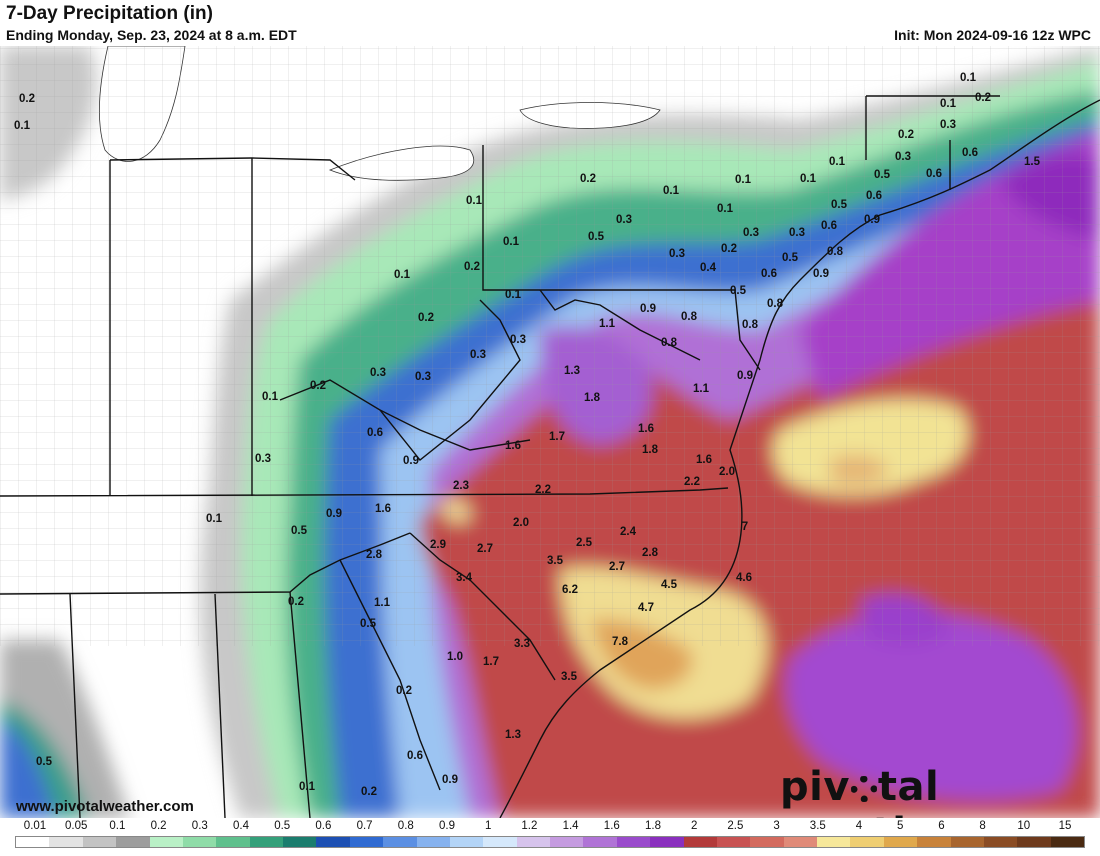 The width and height of the screenshot is (1100, 856). Describe the element at coordinates (570, 826) in the screenshot. I see `legend-tick-label: 1.4` at that location.